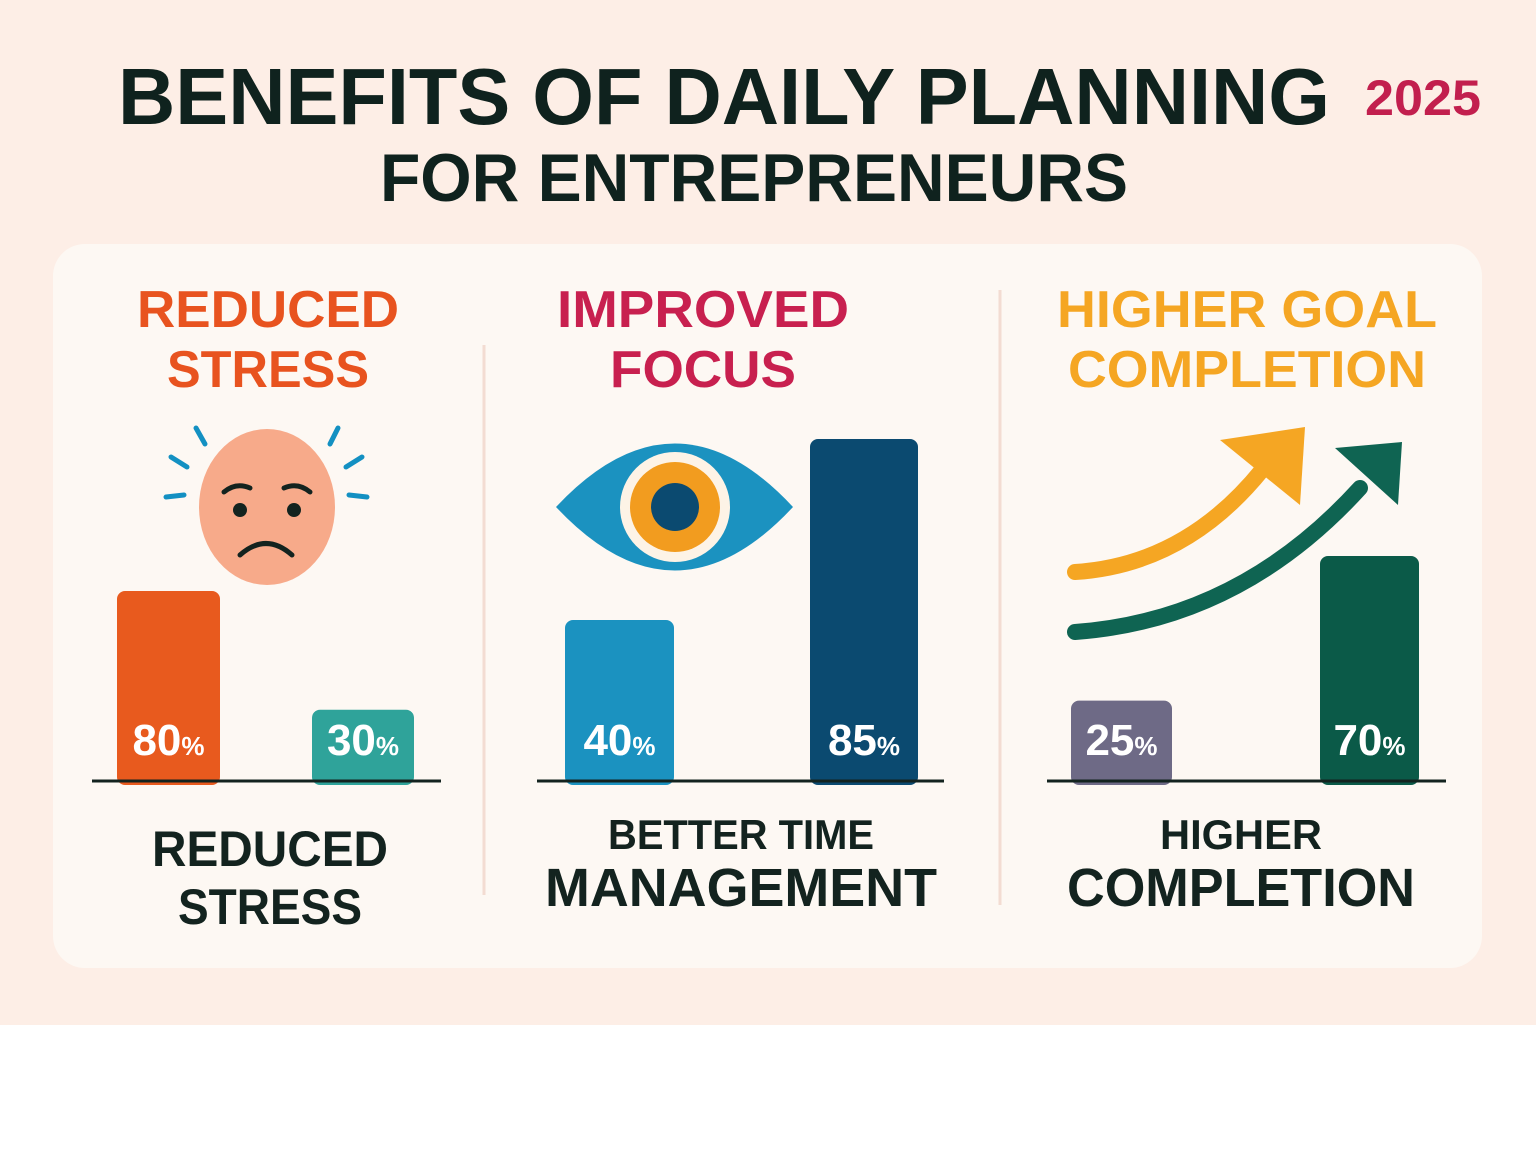  What do you see at coordinates (270, 907) in the screenshot?
I see `panel-caption: STRESS` at bounding box center [270, 907].